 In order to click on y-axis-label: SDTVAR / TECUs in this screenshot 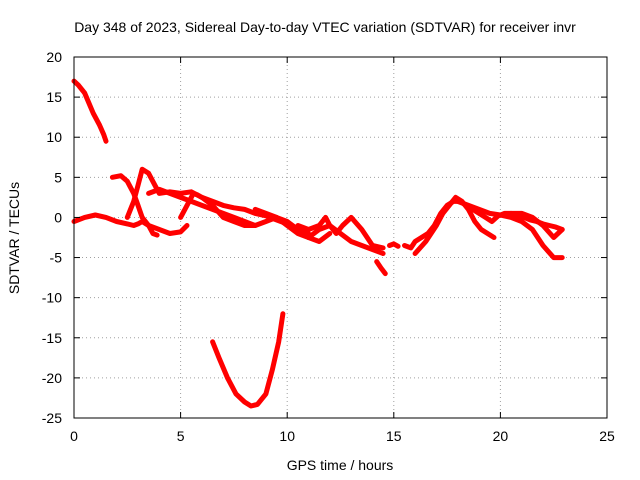, I will do `click(14, 238)`.